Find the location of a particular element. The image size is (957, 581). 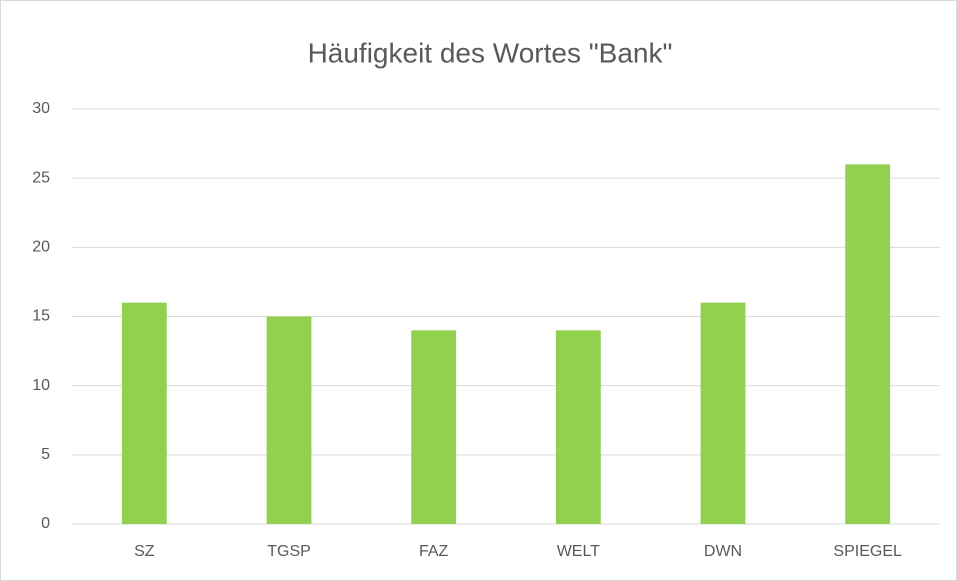

y-tick-label: 20 is located at coordinates (41, 247).